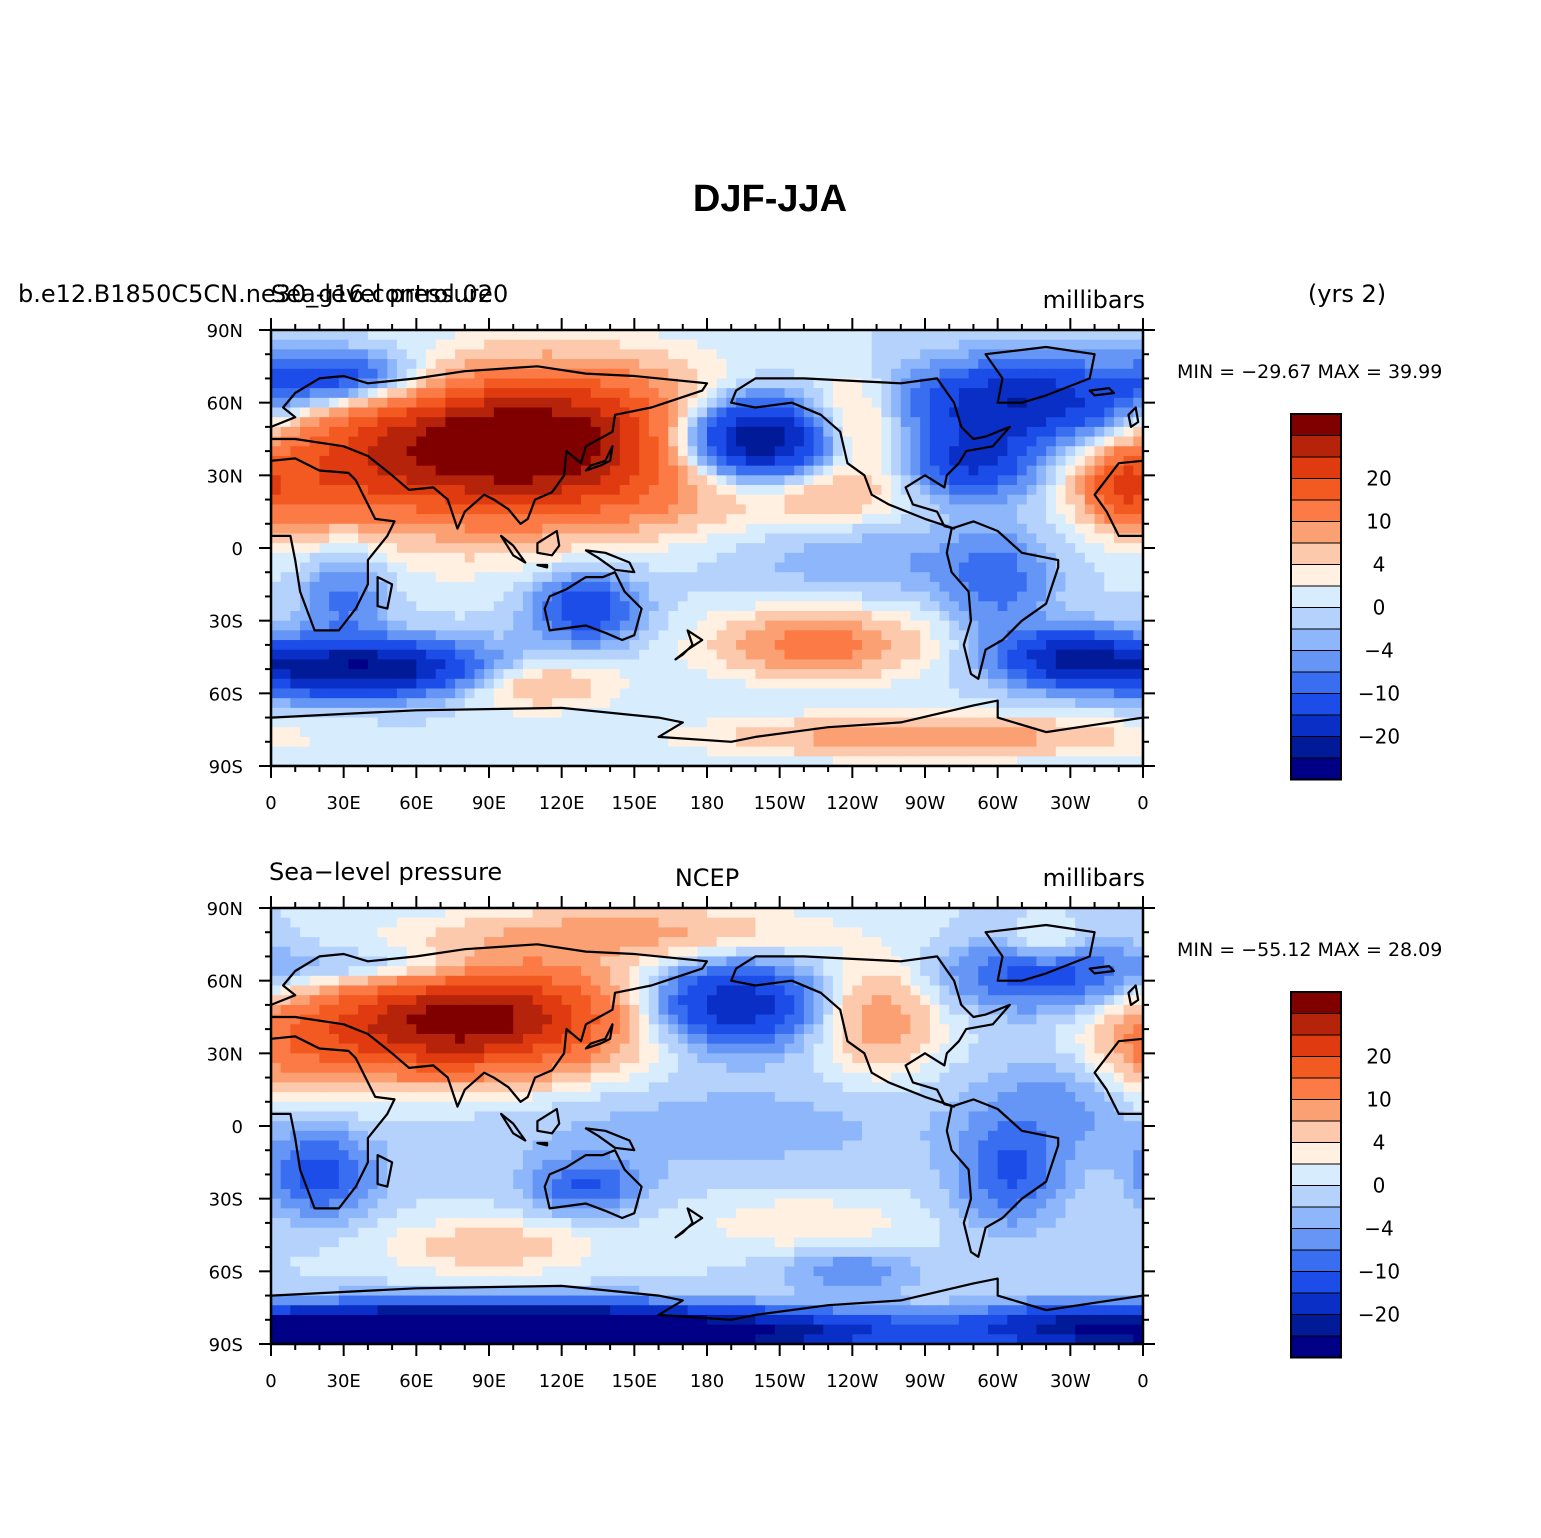 The width and height of the screenshot is (1541, 1538). Describe the element at coordinates (770, 199) in the screenshot. I see `figure-title: DJF-JJA` at that location.